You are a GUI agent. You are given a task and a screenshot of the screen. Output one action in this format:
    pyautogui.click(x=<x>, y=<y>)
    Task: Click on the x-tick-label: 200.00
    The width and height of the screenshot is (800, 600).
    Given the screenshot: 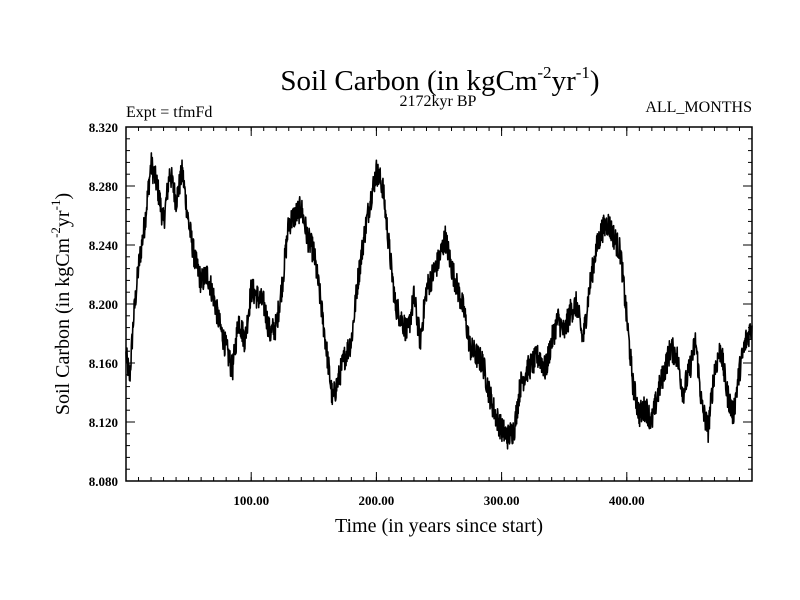 What is the action you would take?
    pyautogui.click(x=377, y=500)
    